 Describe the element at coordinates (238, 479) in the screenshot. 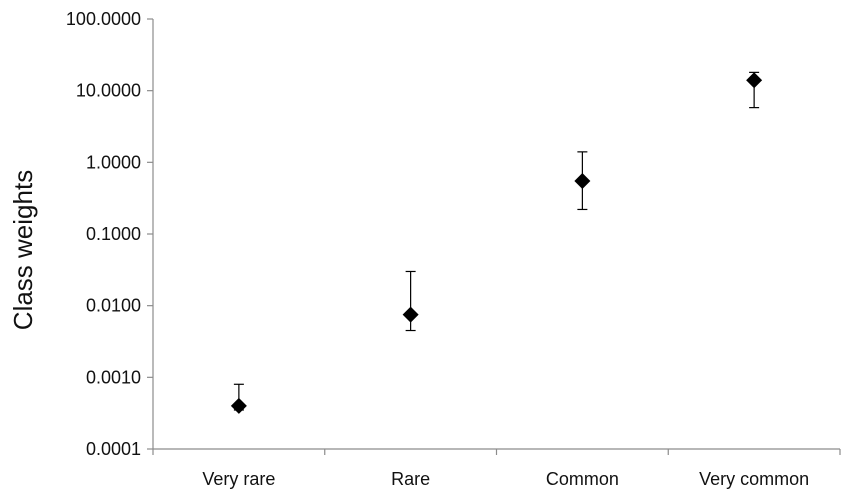

I see `x-tick-label: Very rare` at that location.